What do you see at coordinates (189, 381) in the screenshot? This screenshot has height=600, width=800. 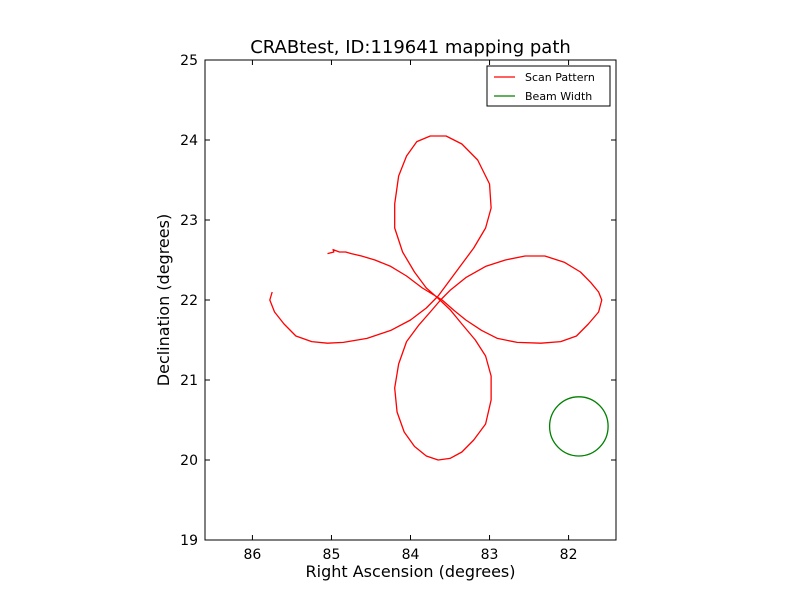 I see `y-tick-label: 21` at bounding box center [189, 381].